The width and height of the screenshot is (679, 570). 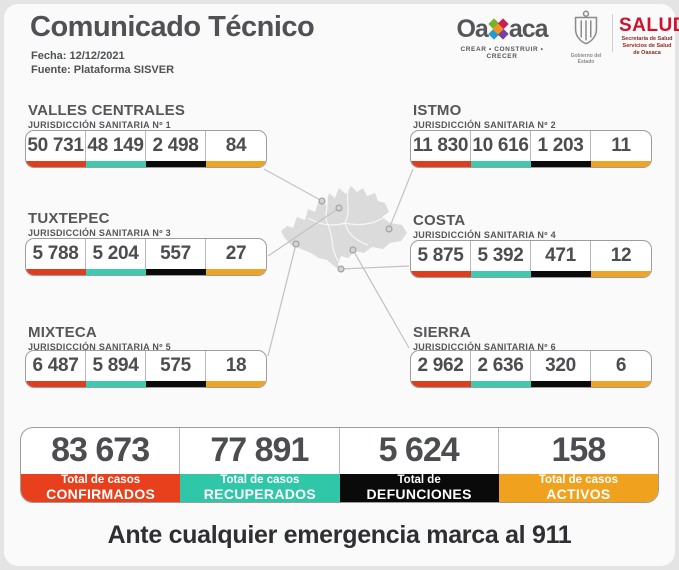 I want to click on deaths-cell: 2 498, so click(x=176, y=149).